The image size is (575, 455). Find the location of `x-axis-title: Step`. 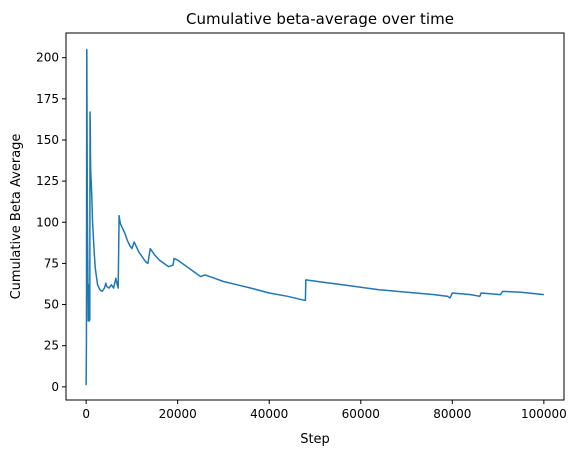

x-axis-title: Step is located at coordinates (315, 439).